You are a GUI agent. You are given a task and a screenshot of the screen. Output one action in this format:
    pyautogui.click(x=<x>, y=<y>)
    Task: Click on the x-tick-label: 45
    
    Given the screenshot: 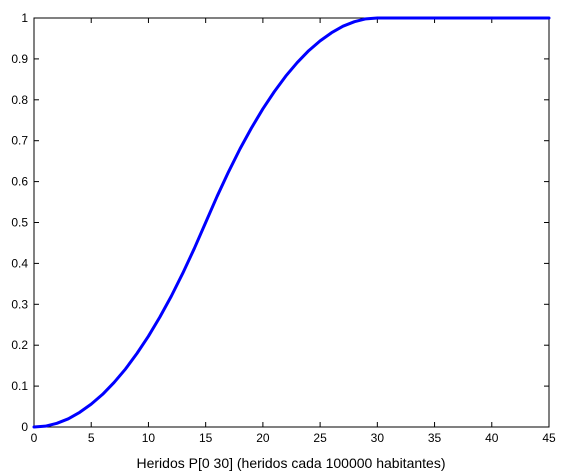 What is the action you would take?
    pyautogui.click(x=549, y=438)
    